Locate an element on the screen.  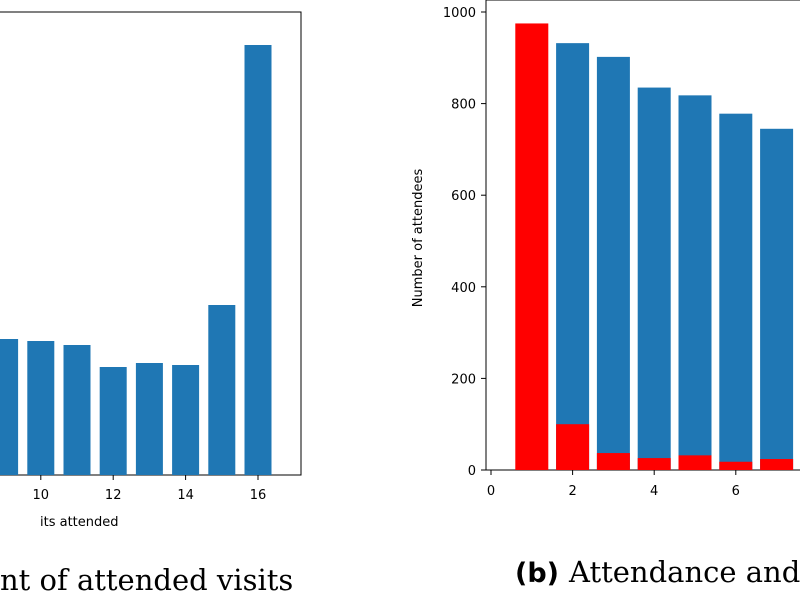
left-x-tick-label: 16 is located at coordinates (258, 495).